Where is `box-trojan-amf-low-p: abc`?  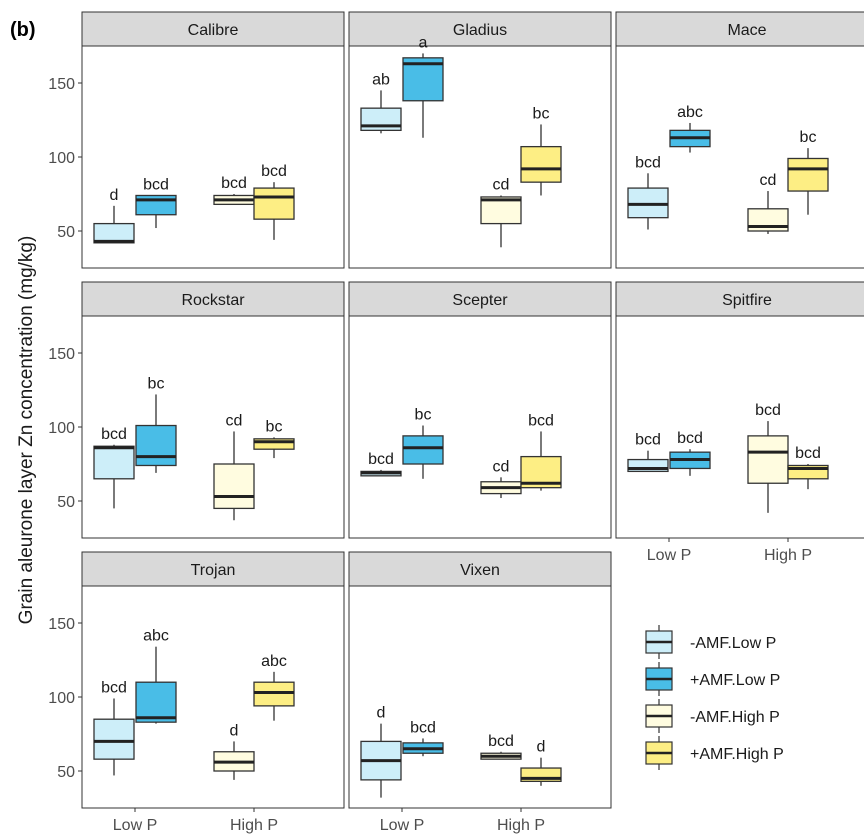 box-trojan-amf-low-p: abc is located at coordinates (156, 676).